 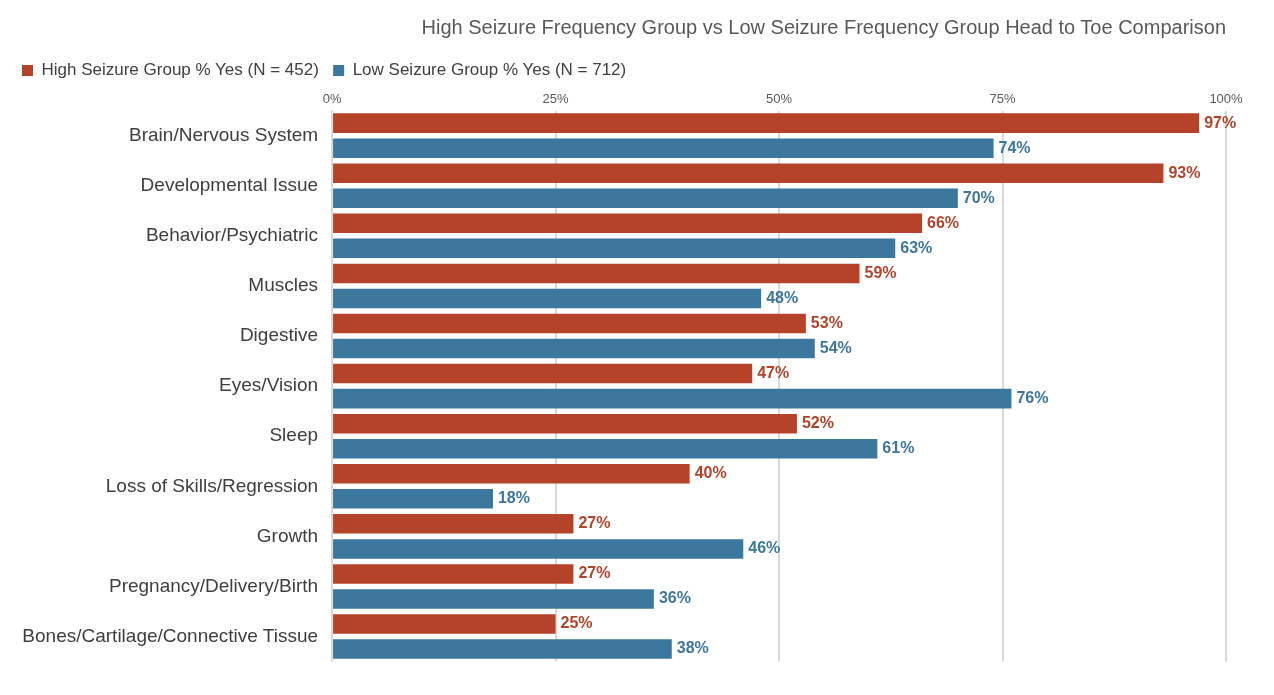 I want to click on data-label: 70%, so click(x=978, y=197).